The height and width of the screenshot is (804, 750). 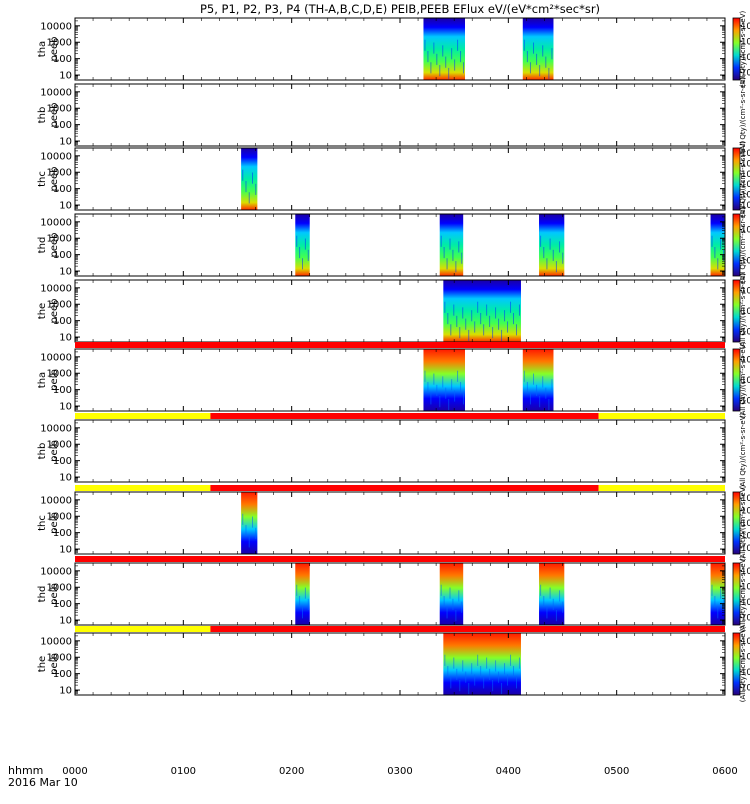 I want to click on panel-label-probe: the, so click(x=42, y=311).